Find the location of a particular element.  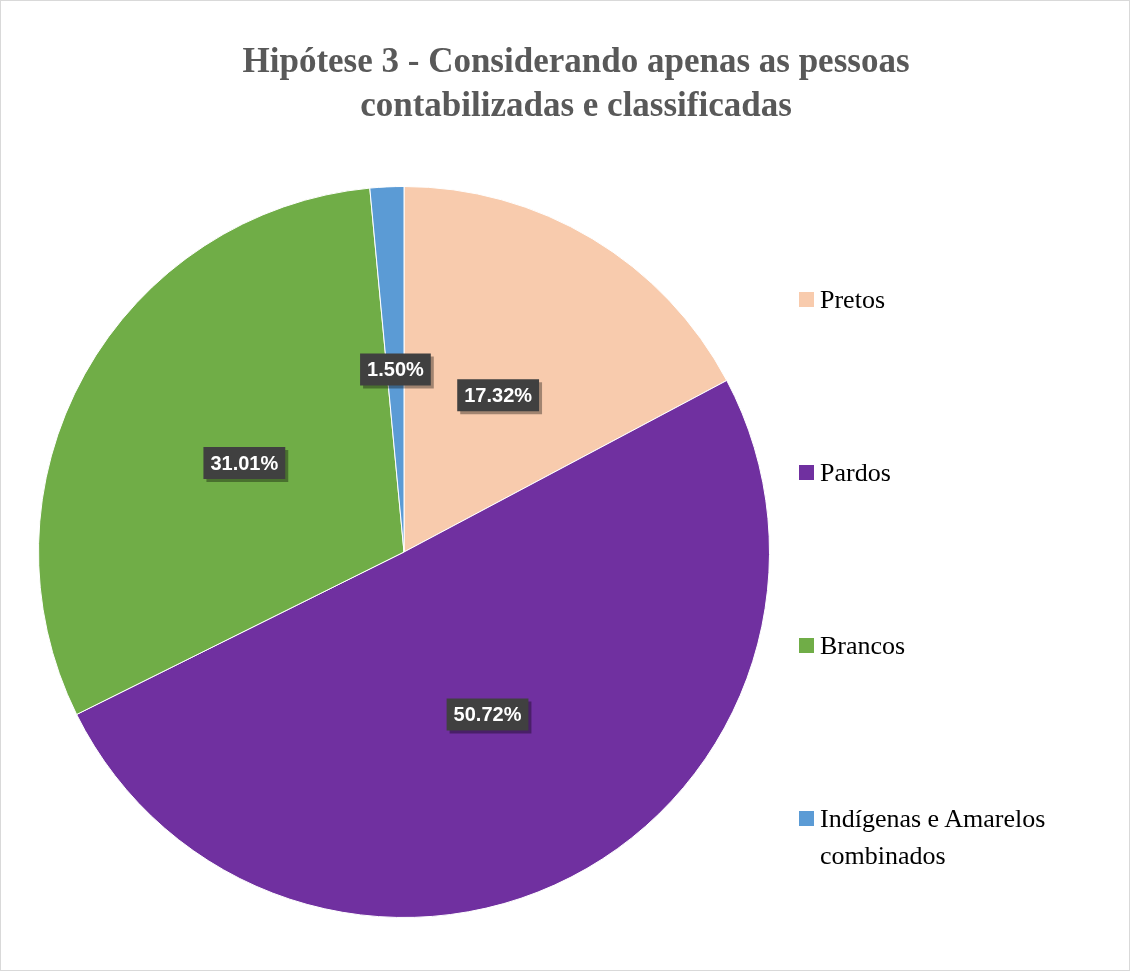

data-label: 50.72% is located at coordinates (487, 714).